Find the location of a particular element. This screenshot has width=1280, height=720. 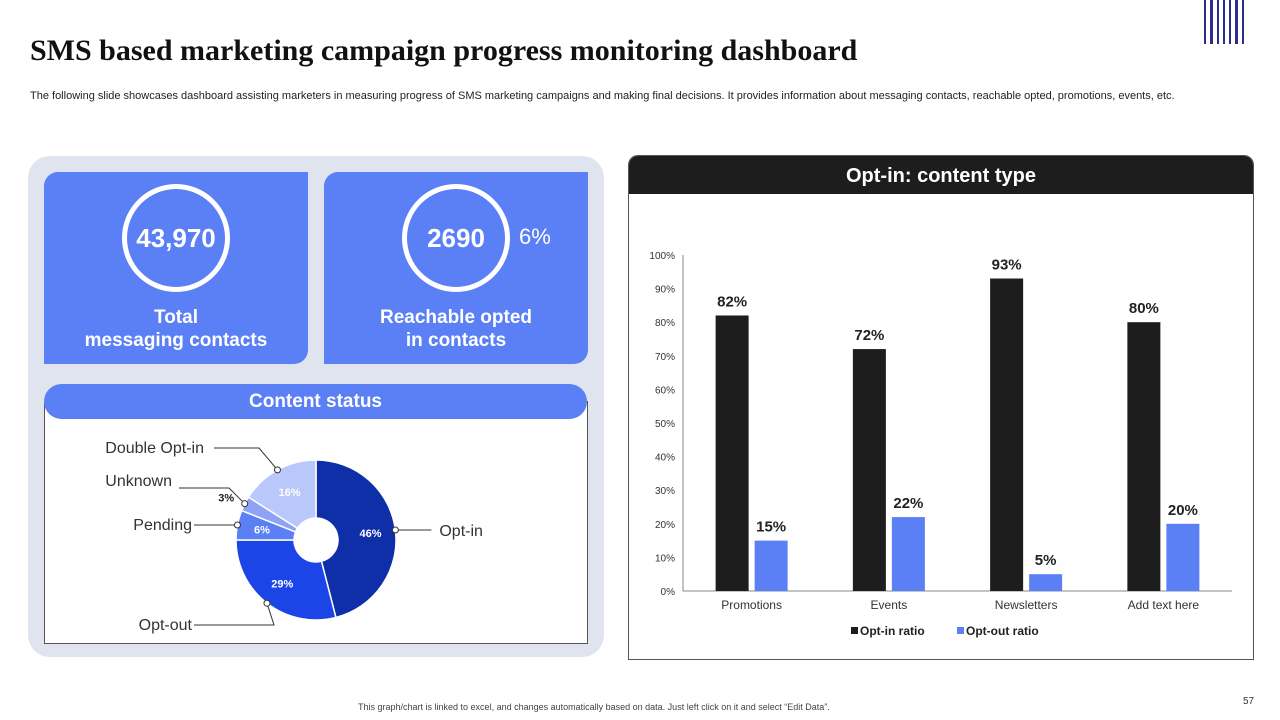

bar-opt-in-ratio-add-text-here is located at coordinates (1144, 456).